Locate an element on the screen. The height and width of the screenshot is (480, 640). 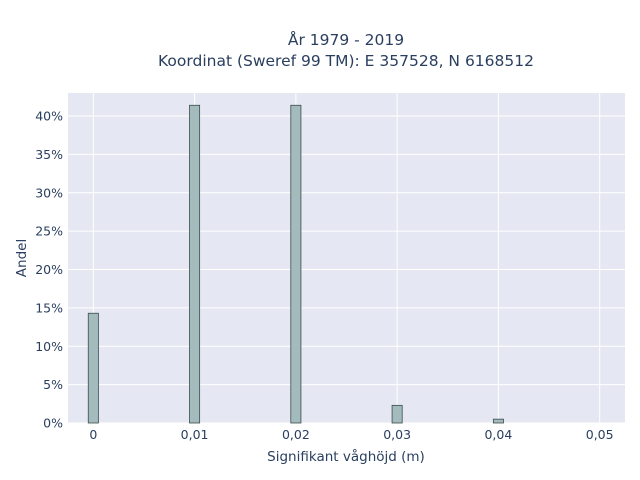
y-axis-title: Andel is located at coordinates (22, 258).